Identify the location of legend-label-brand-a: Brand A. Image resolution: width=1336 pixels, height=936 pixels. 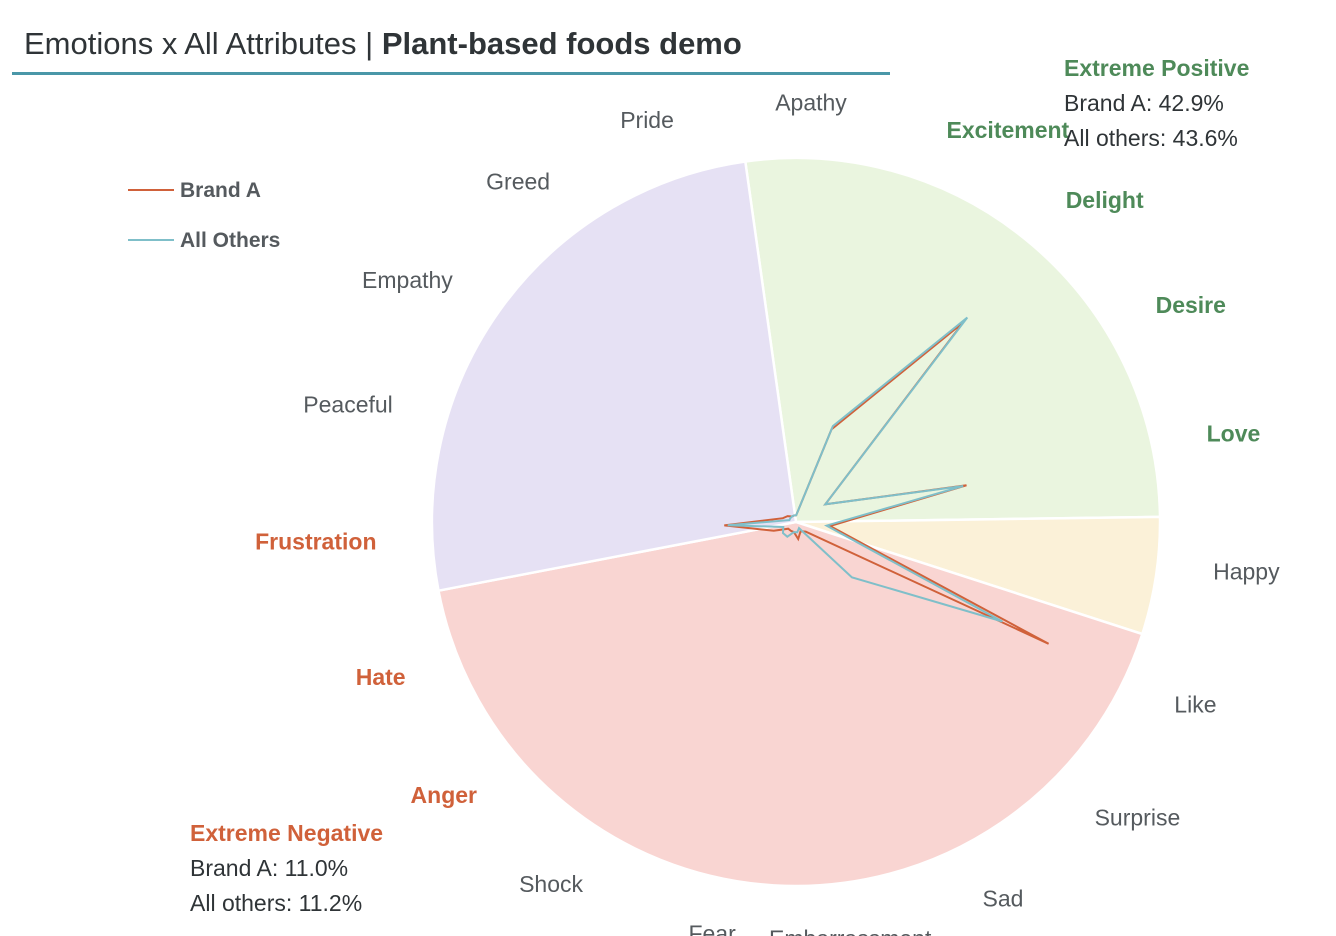
(220, 190).